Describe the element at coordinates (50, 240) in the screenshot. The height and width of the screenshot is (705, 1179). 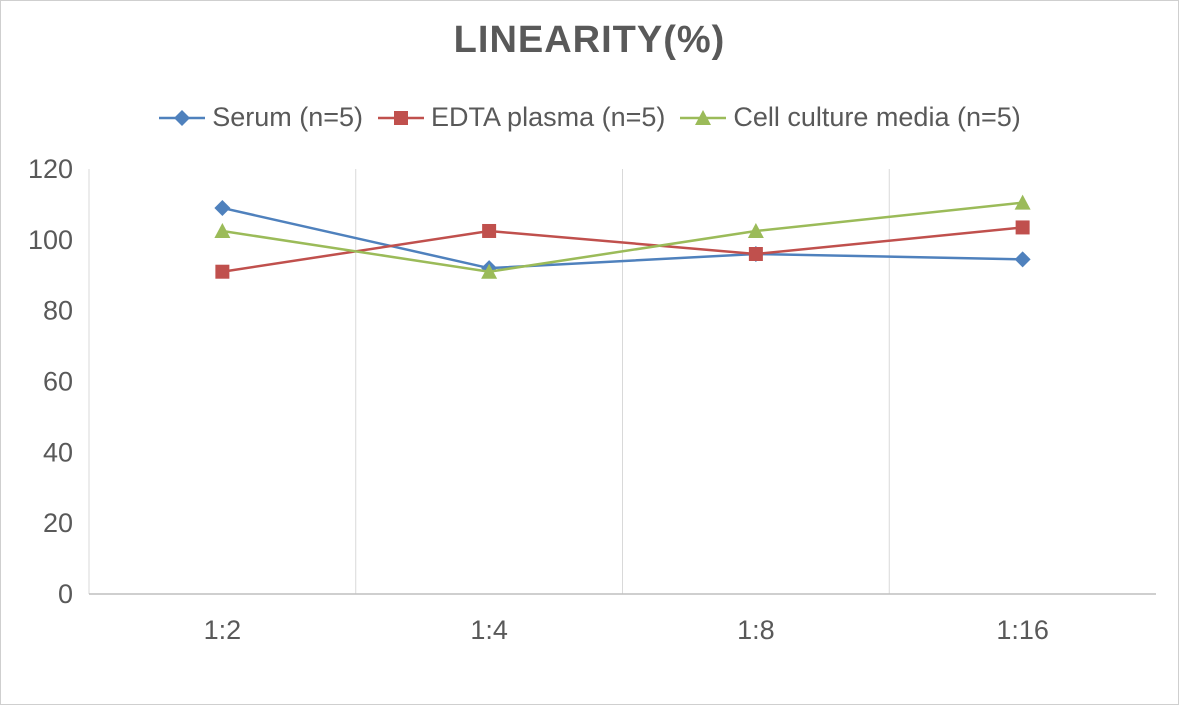
I see `y-tick-label: 100` at that location.